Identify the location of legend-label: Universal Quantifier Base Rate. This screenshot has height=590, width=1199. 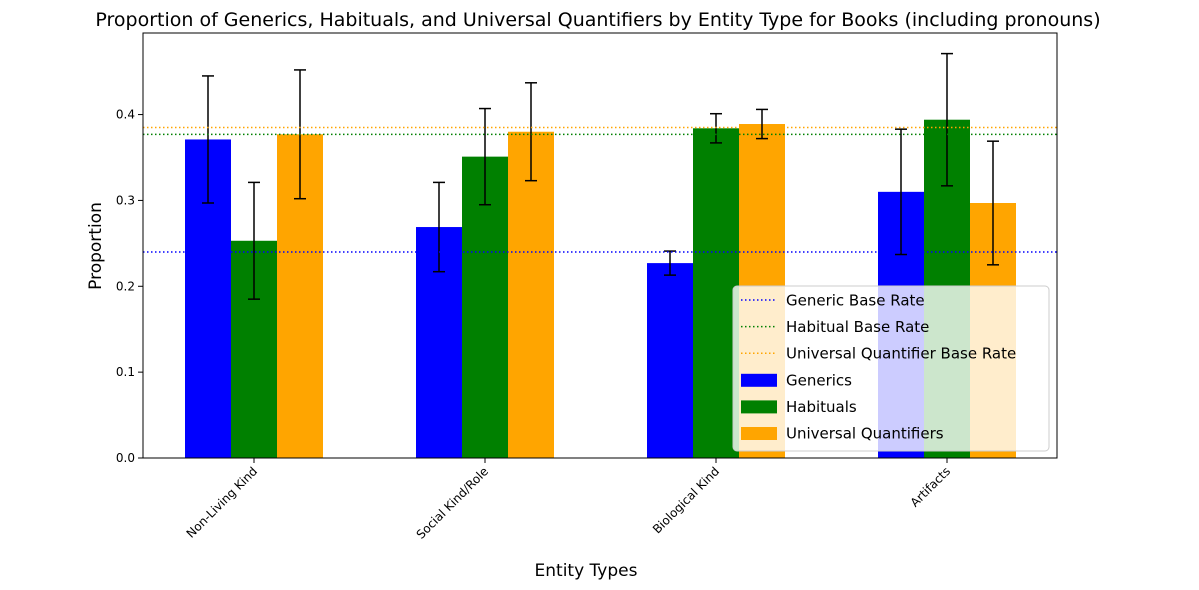
(901, 354).